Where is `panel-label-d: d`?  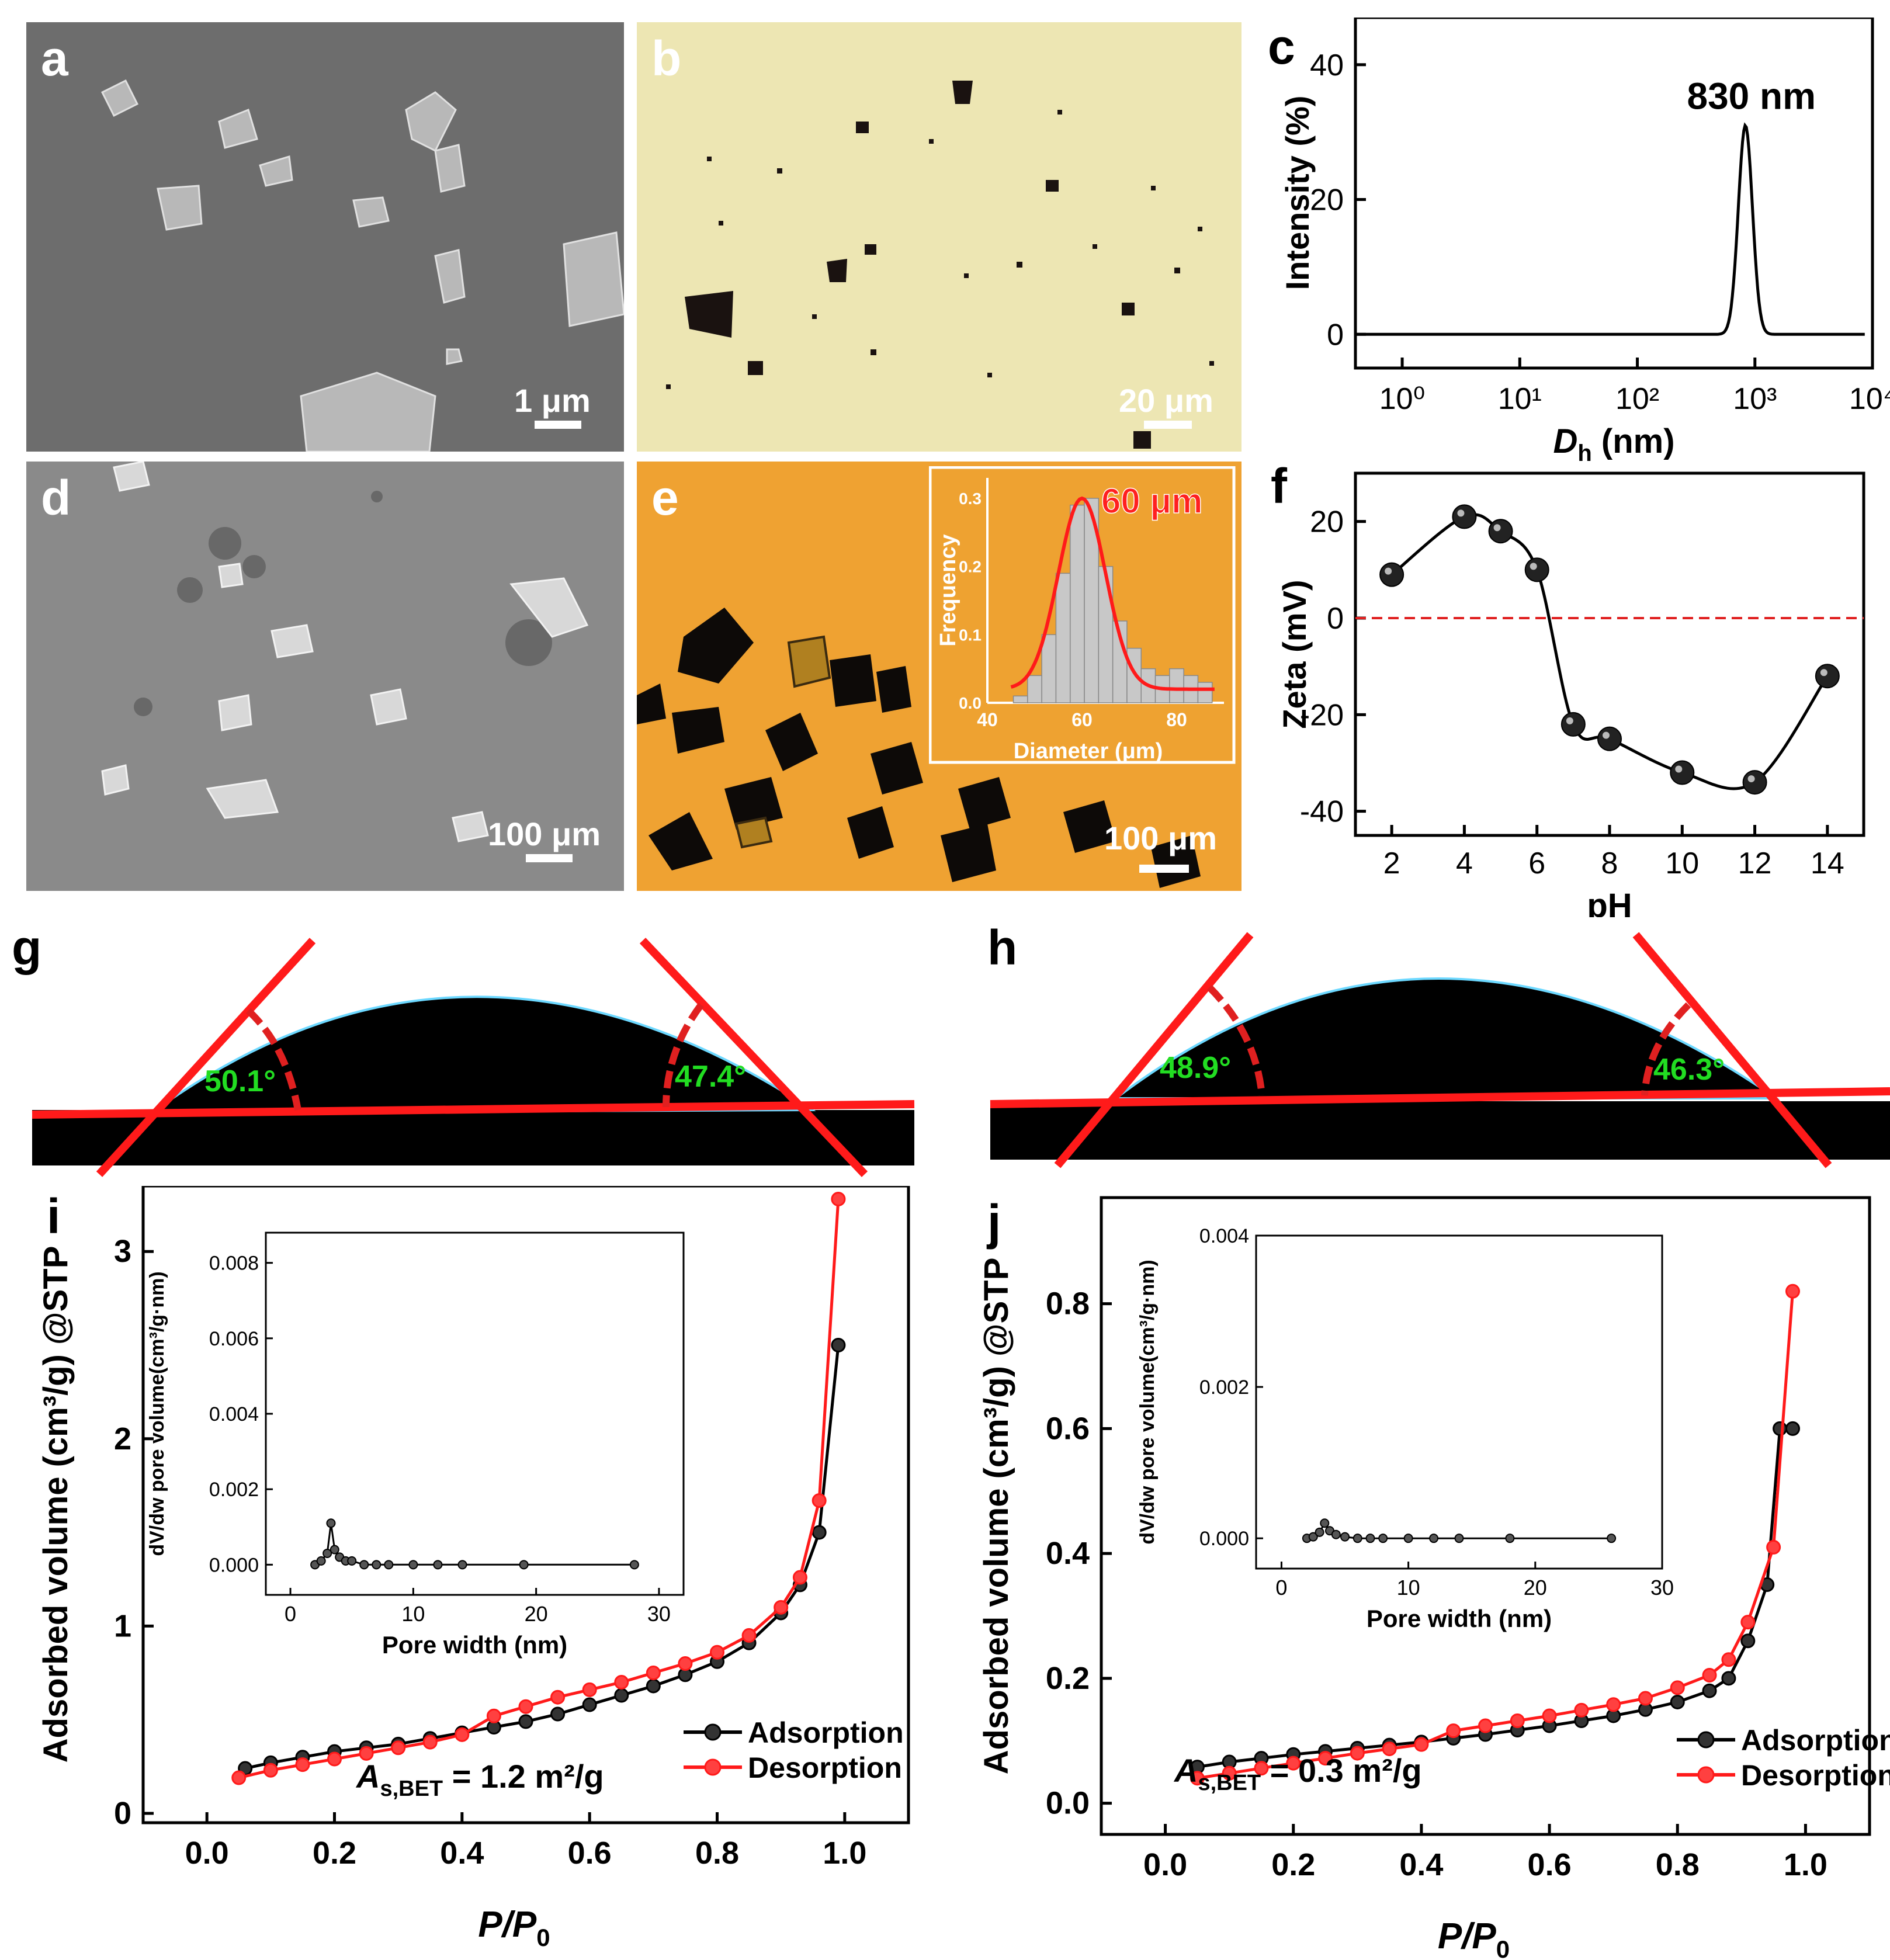
panel-label-d: d is located at coordinates (56, 497).